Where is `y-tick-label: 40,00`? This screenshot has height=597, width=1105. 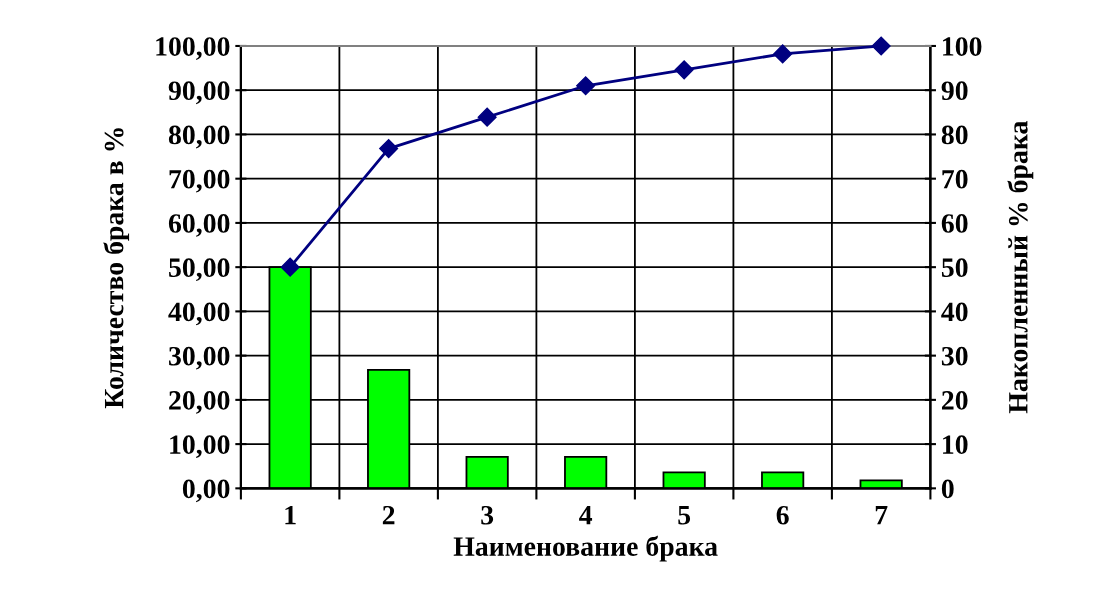 y-tick-label: 40,00 is located at coordinates (199, 314).